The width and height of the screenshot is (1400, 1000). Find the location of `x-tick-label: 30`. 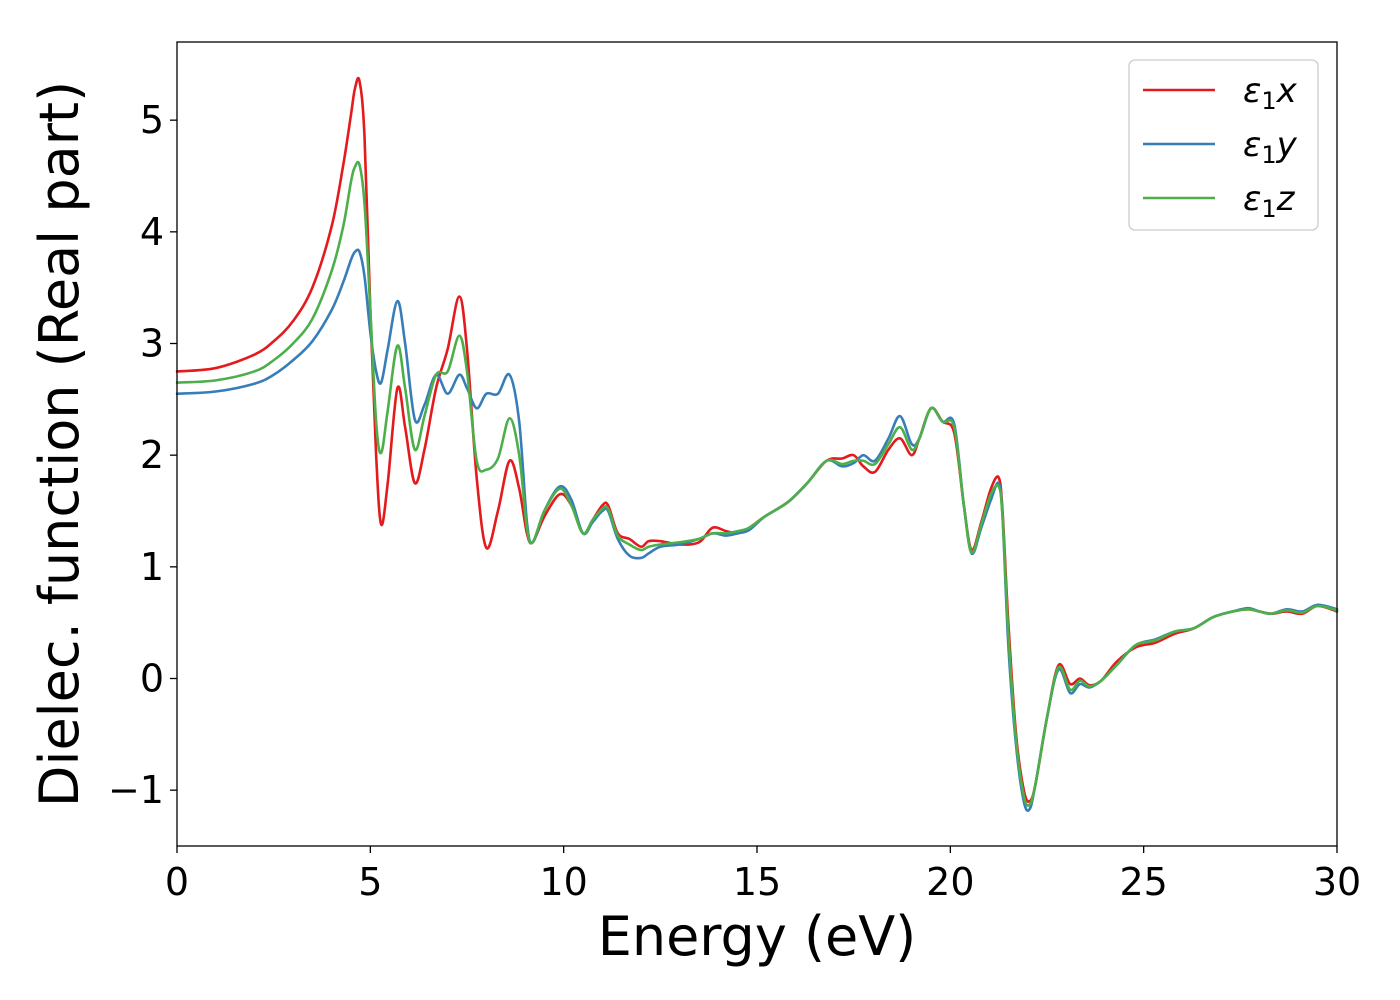

x-tick-label: 30 is located at coordinates (1337, 882).